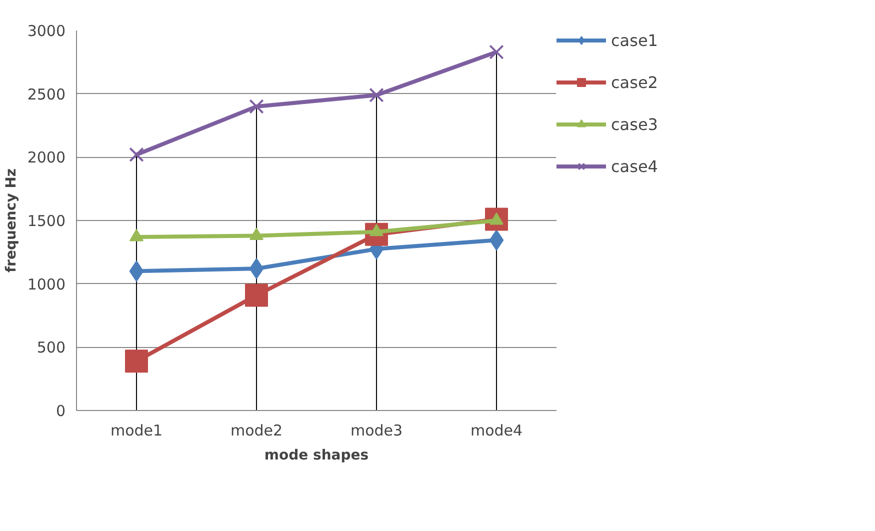 This screenshot has width=875, height=531. I want to click on y-tick-label: 2500, so click(46, 94).